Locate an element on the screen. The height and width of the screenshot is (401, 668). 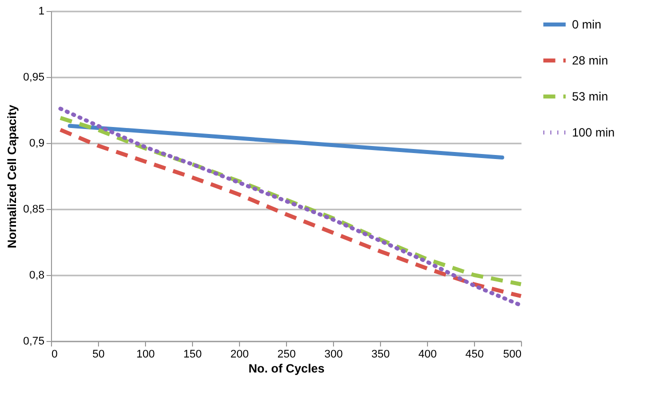
legend-label: 53 min is located at coordinates (590, 97).